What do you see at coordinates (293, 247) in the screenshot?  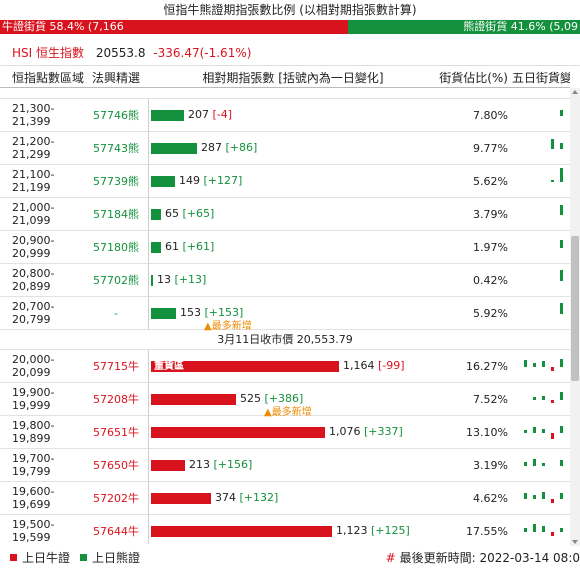 I see `contract-cell: 61 [+61]` at bounding box center [293, 247].